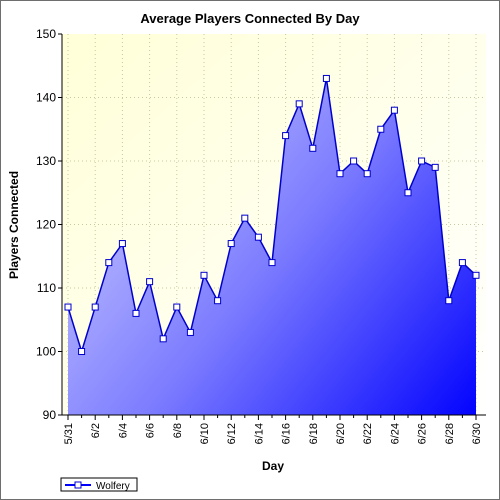 This screenshot has width=500, height=500. Describe the element at coordinates (450, 433) in the screenshot. I see `x-tick-label: 6/28` at that location.